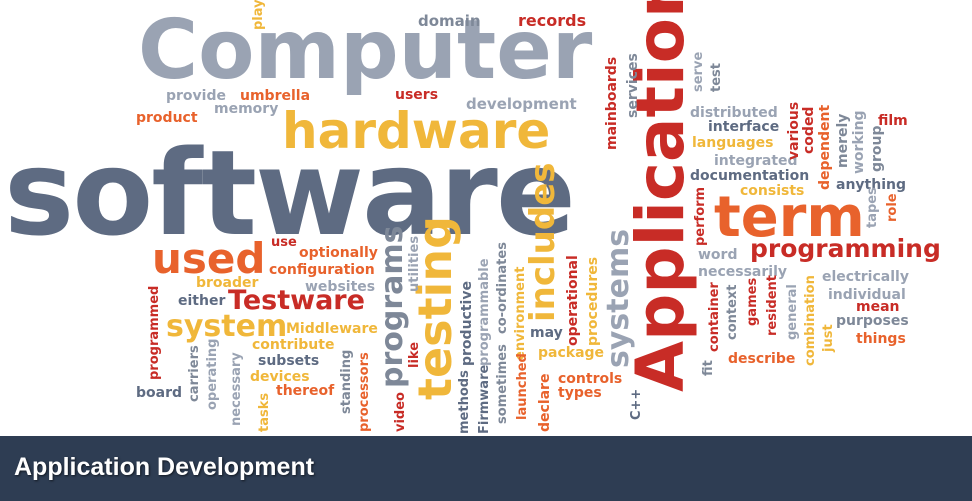 This screenshot has width=972, height=501. Describe the element at coordinates (716, 77) in the screenshot. I see `word-test: test` at that location.